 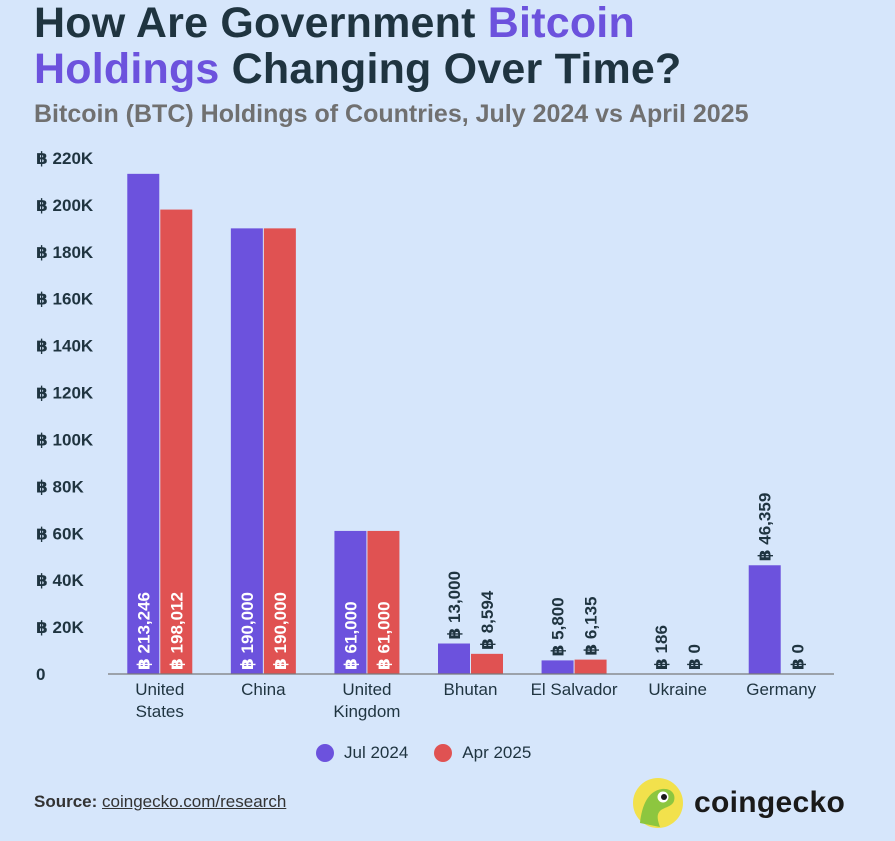 I want to click on y-tick-label: ฿ 180K, so click(x=65, y=252).